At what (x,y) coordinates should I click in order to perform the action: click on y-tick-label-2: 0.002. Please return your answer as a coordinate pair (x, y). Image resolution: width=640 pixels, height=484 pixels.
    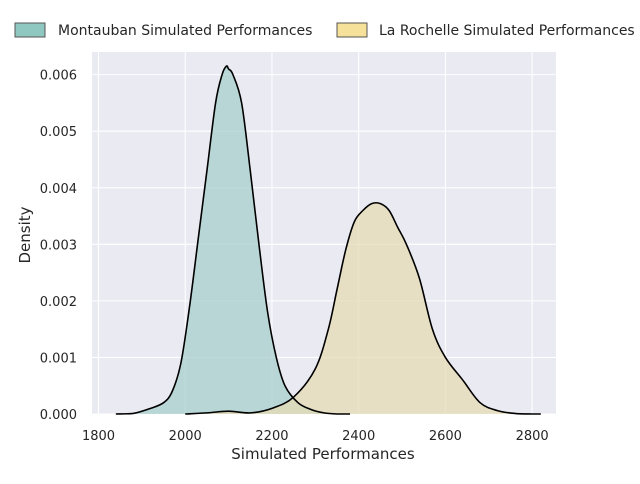
    Looking at the image, I should click on (58, 302).